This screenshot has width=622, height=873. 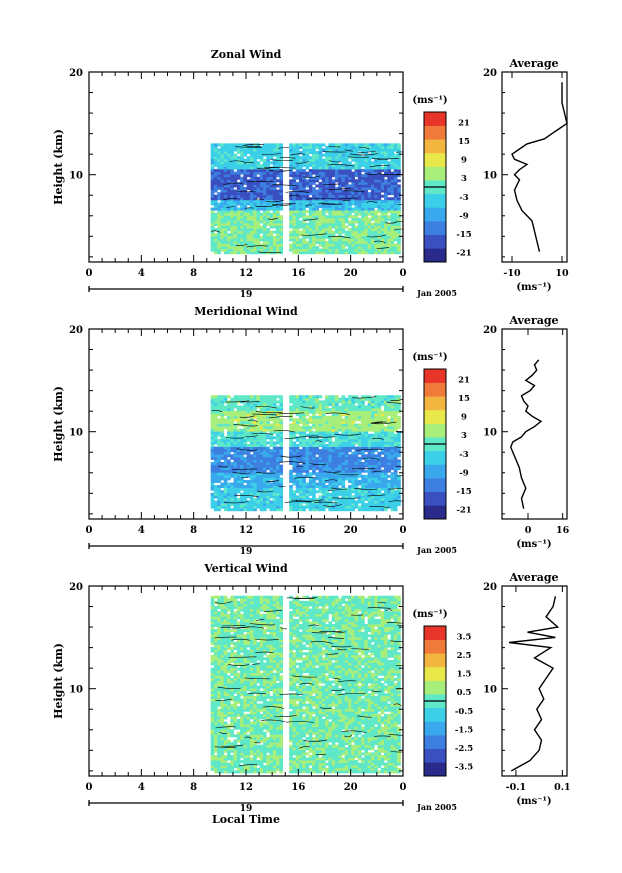 What do you see at coordinates (435, 485) in the screenshot?
I see `colorbar-cell` at bounding box center [435, 485].